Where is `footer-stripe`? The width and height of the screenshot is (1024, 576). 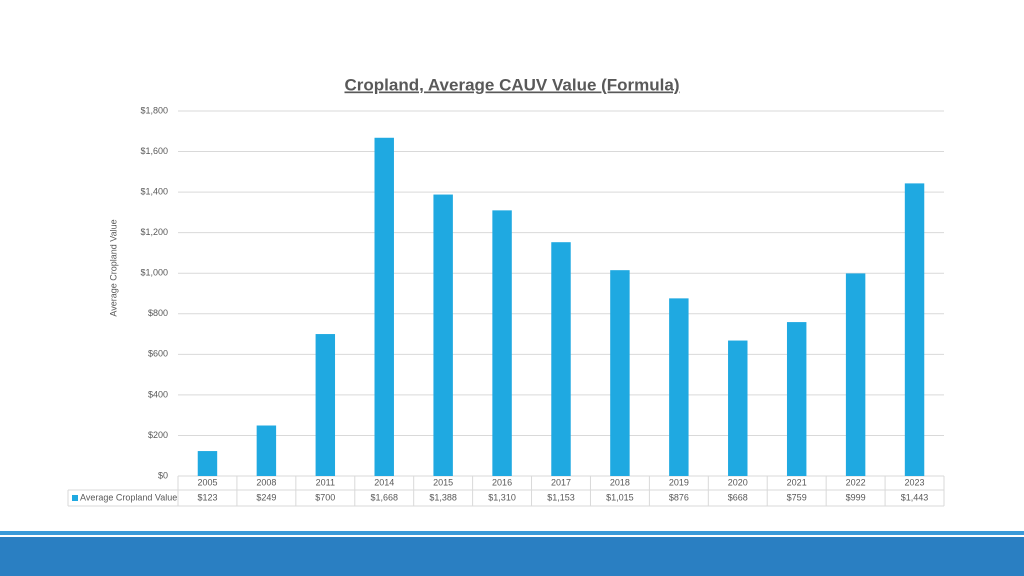 footer-stripe is located at coordinates (512, 533).